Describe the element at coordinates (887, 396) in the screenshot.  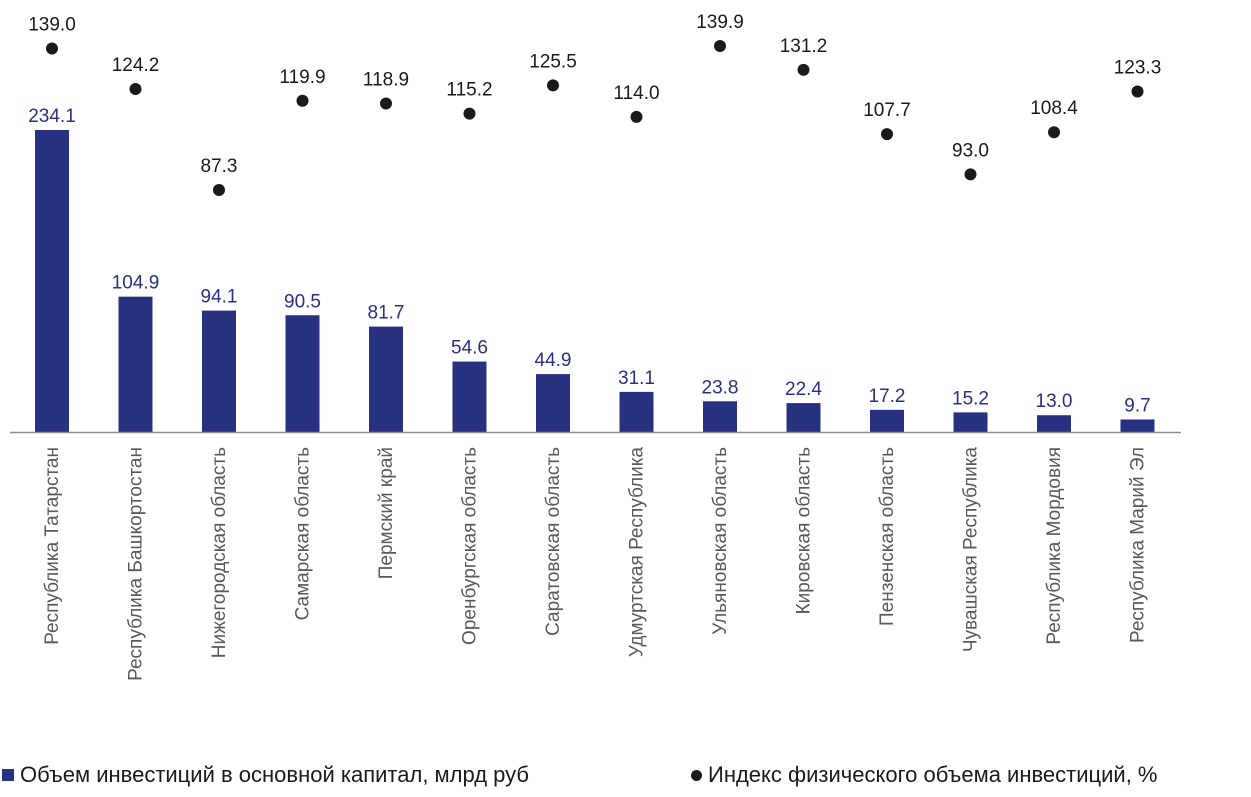
I see `bar-value-label: 17.2` at that location.